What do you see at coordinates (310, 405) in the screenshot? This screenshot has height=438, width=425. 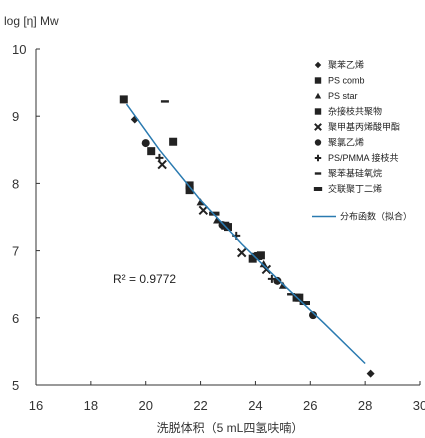 I see `x-tick-label: 26` at bounding box center [310, 405].